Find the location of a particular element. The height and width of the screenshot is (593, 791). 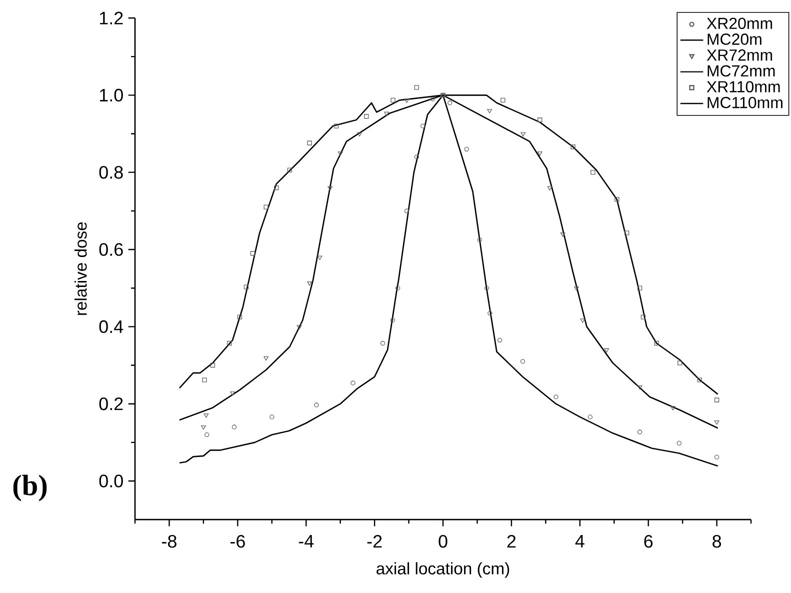

y-tick-label: 0.8 is located at coordinates (111, 172).